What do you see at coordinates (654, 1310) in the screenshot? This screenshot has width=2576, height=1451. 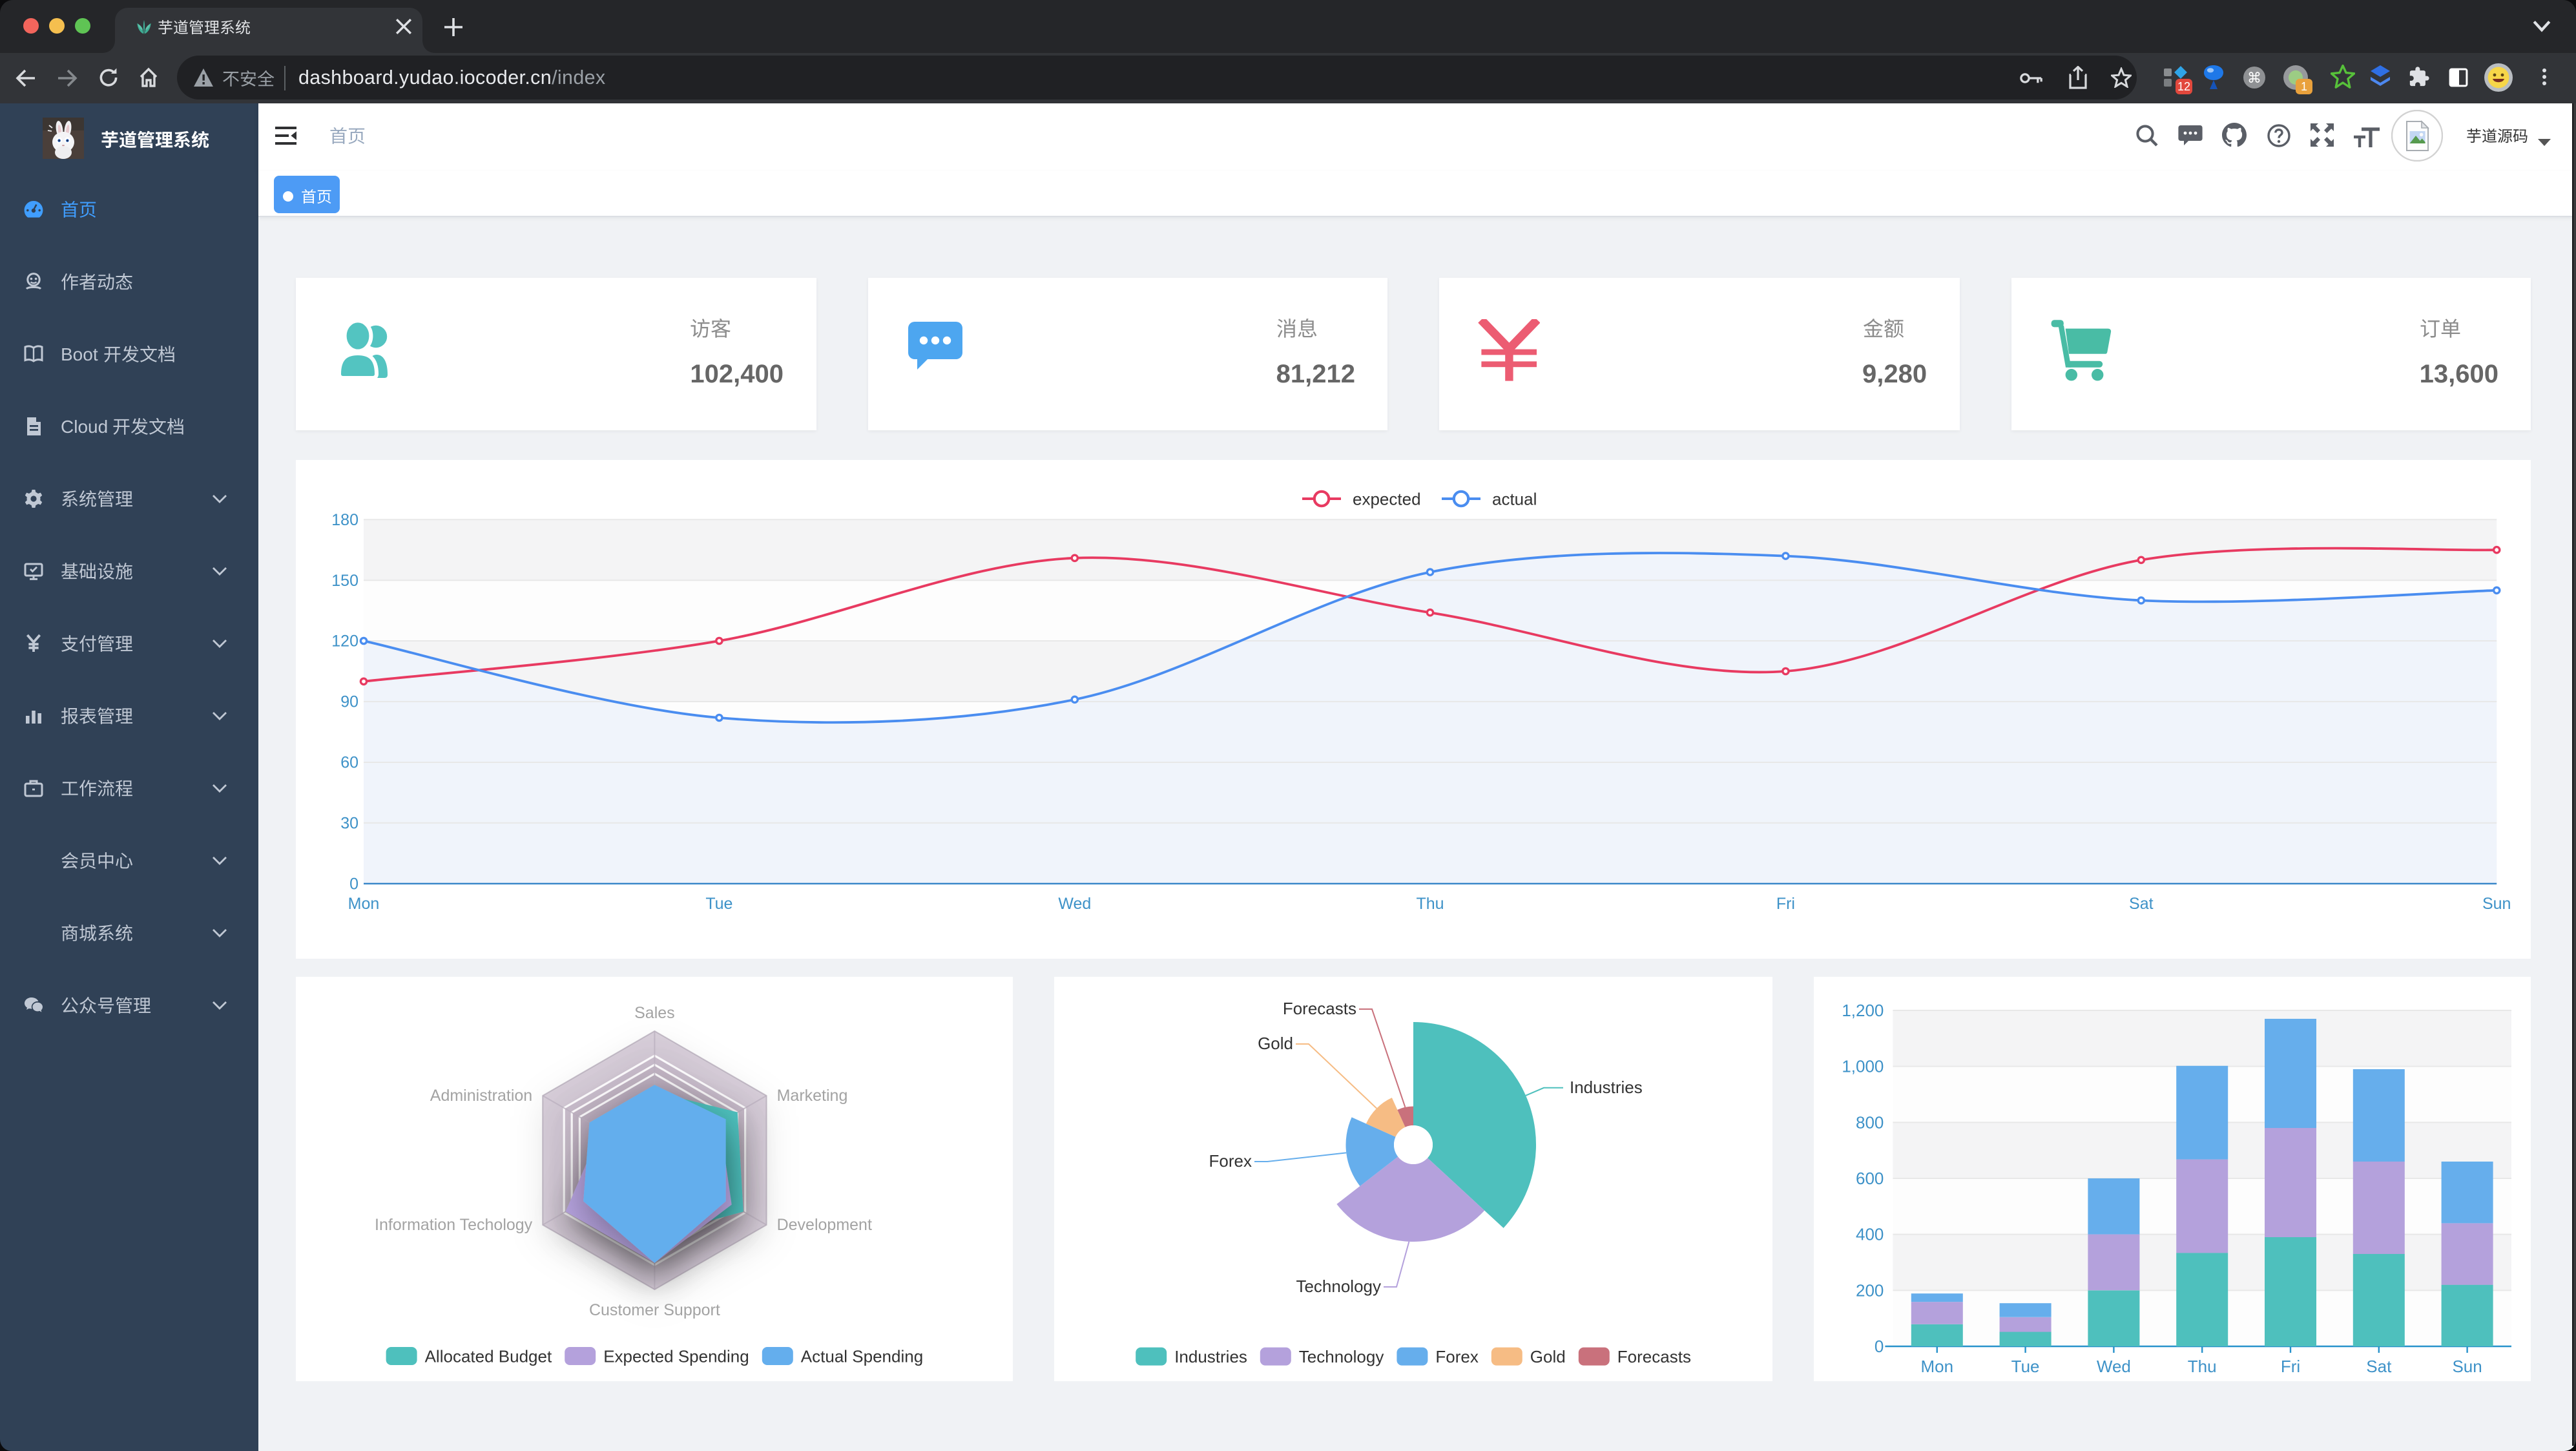 I see `svg-text: Customer Support` at bounding box center [654, 1310].